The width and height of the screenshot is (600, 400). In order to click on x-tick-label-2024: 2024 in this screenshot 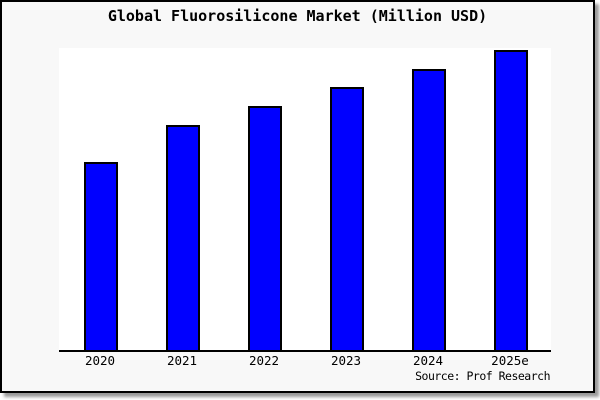, I will do `click(428, 360)`.